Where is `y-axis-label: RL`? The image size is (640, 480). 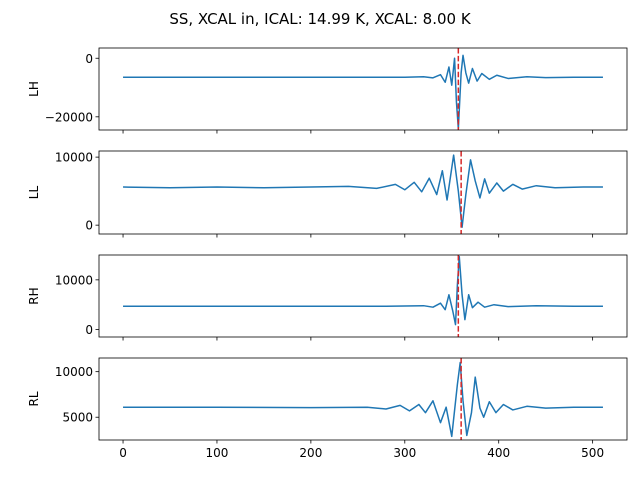
y-axis-label: RL is located at coordinates (34, 398).